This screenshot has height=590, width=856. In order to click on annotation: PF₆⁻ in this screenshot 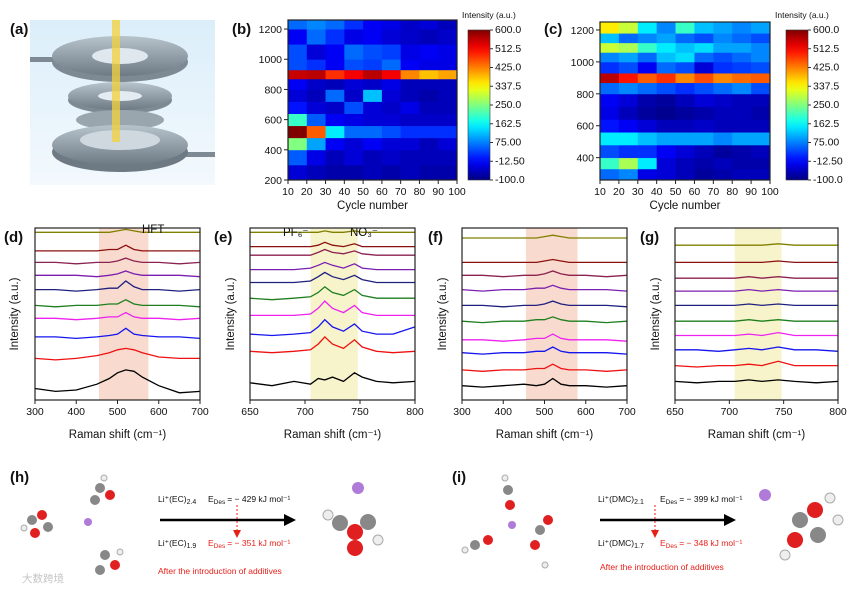, I will do `click(295, 233)`.